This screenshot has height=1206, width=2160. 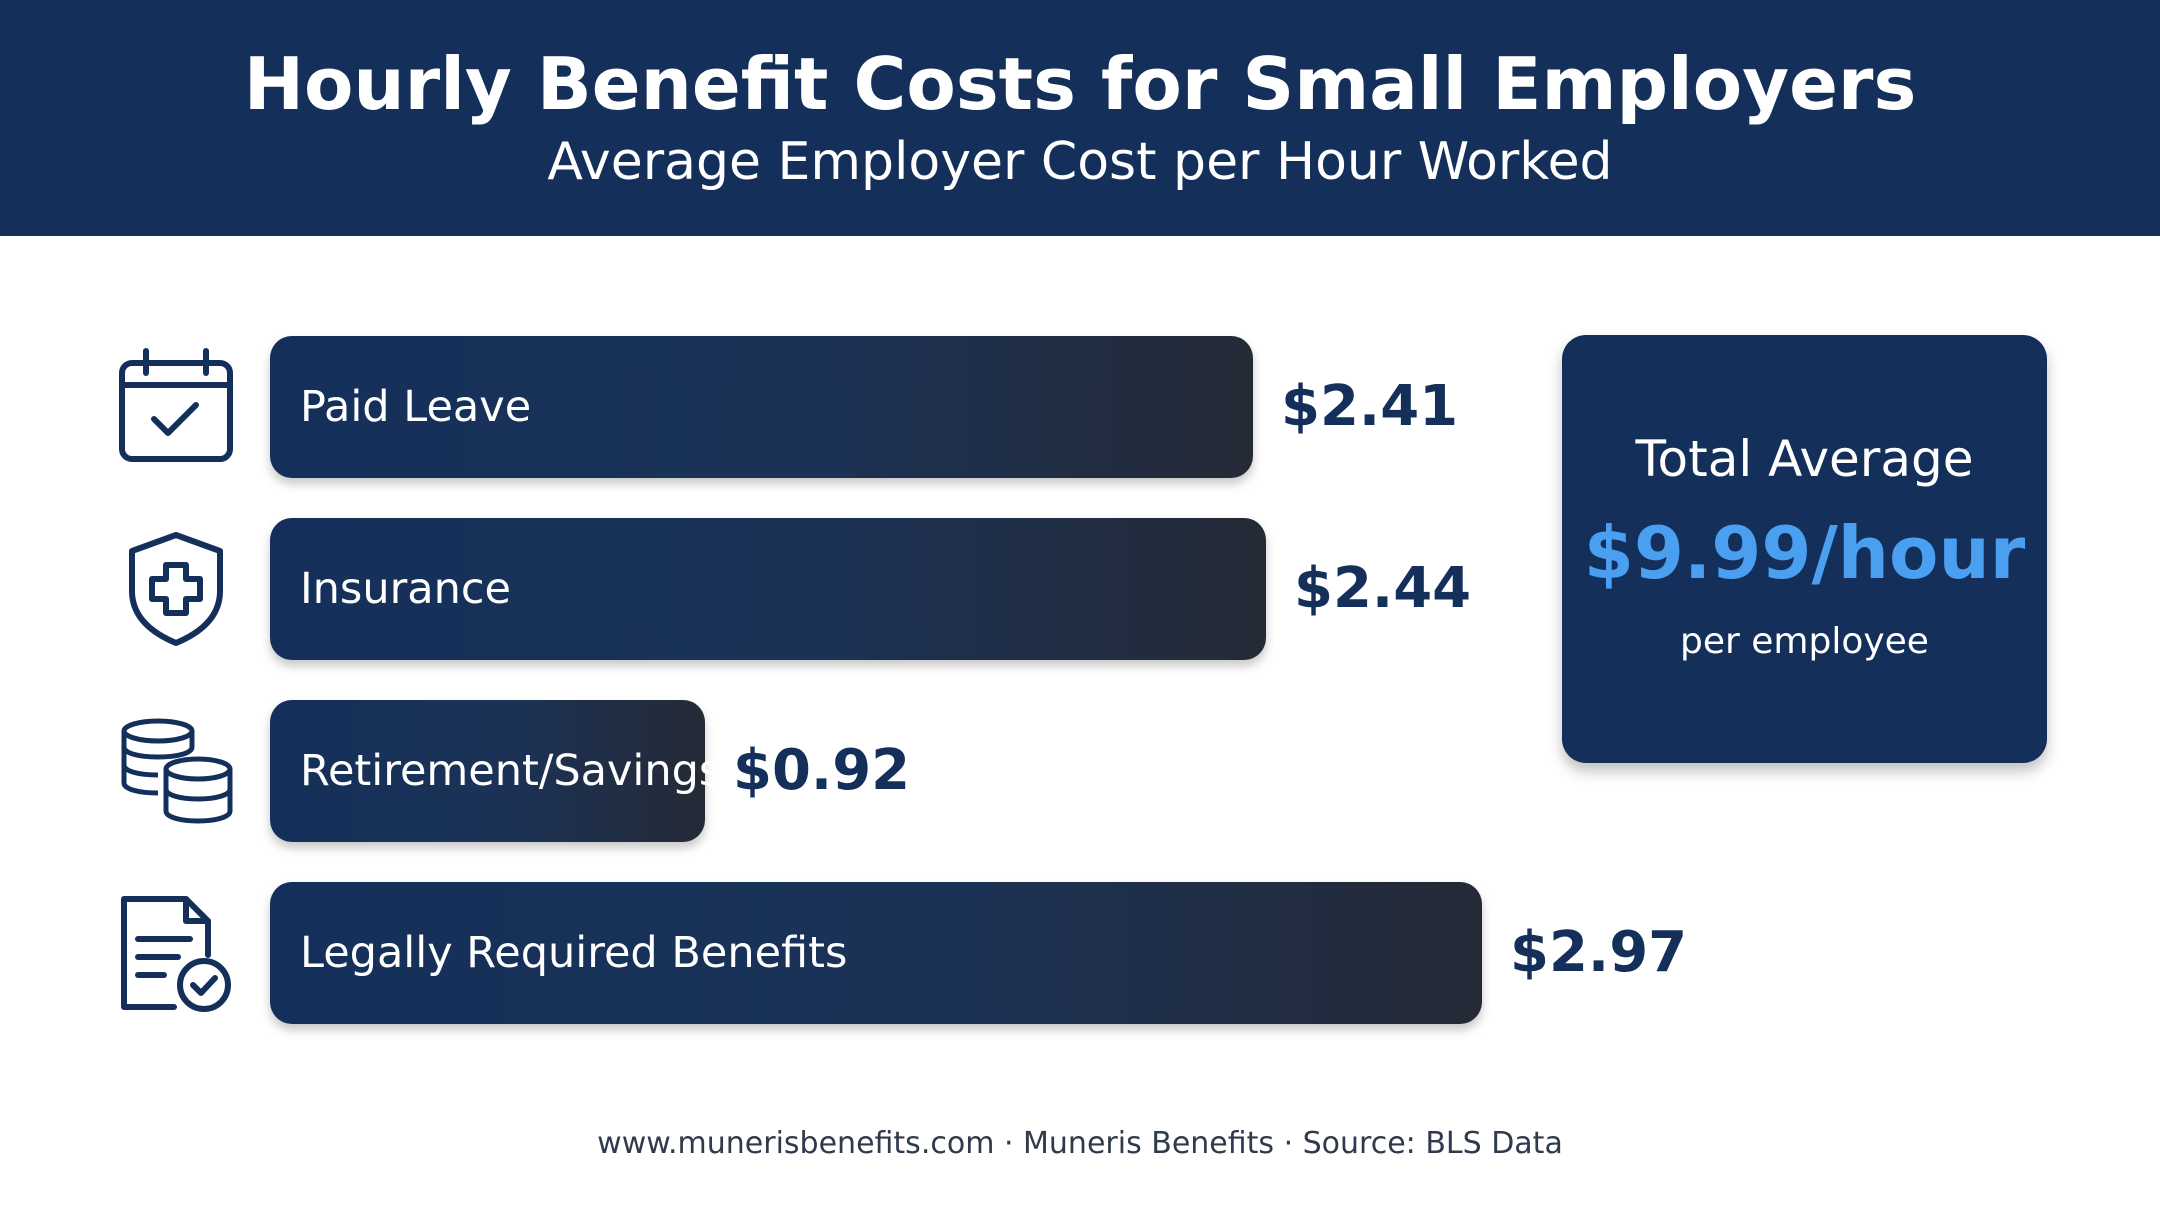 I want to click on coins-stack-icon, so click(x=176, y=771).